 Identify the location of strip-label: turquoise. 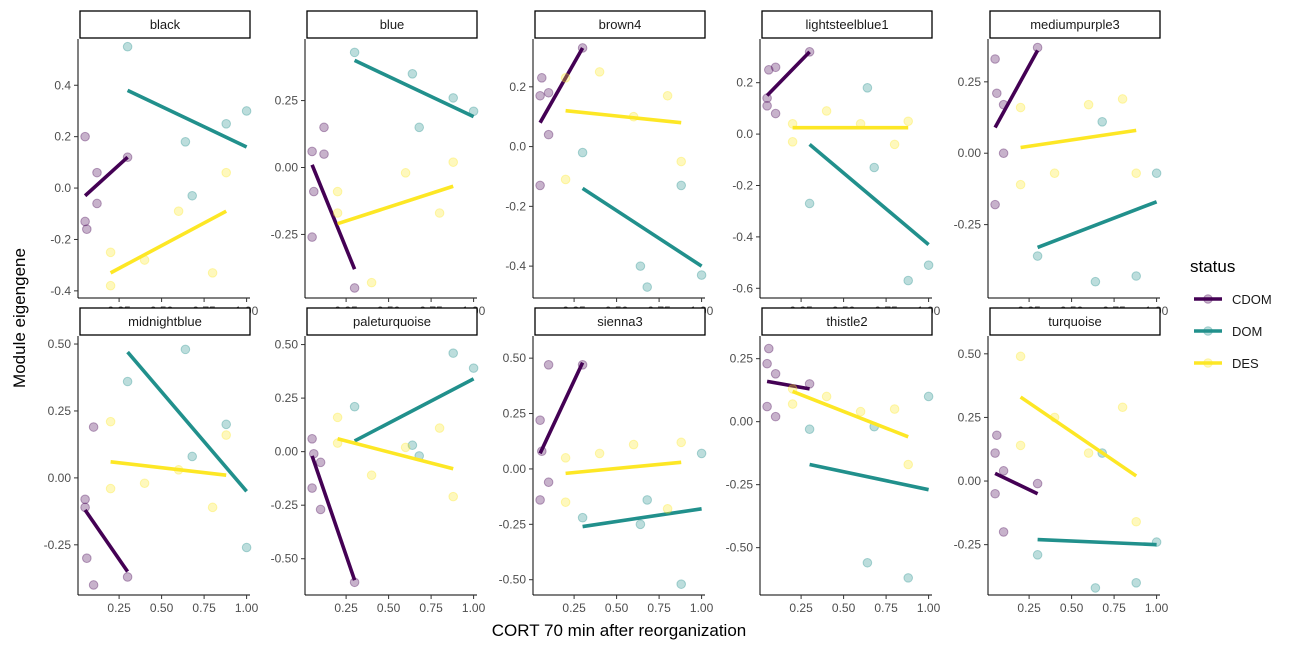
(1074, 321).